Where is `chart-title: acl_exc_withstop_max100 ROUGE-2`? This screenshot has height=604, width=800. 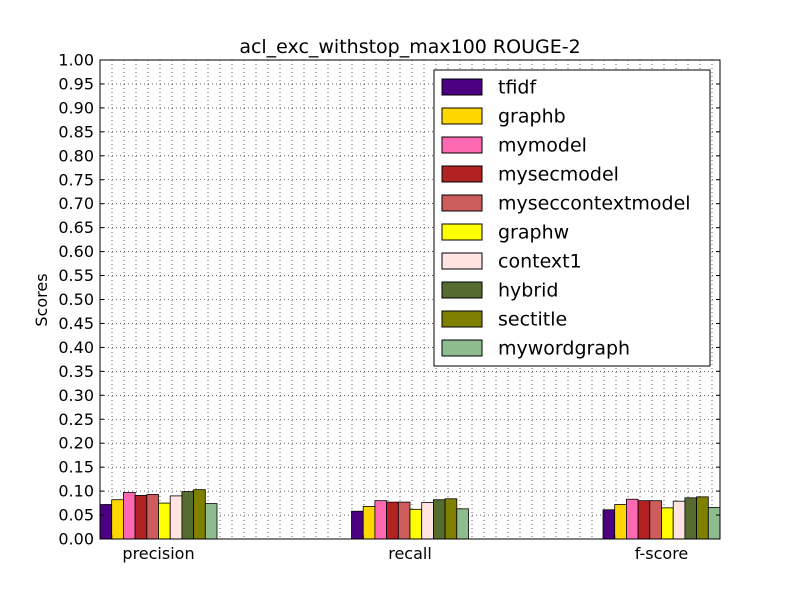
chart-title: acl_exc_withstop_max100 ROUGE-2 is located at coordinates (409, 47).